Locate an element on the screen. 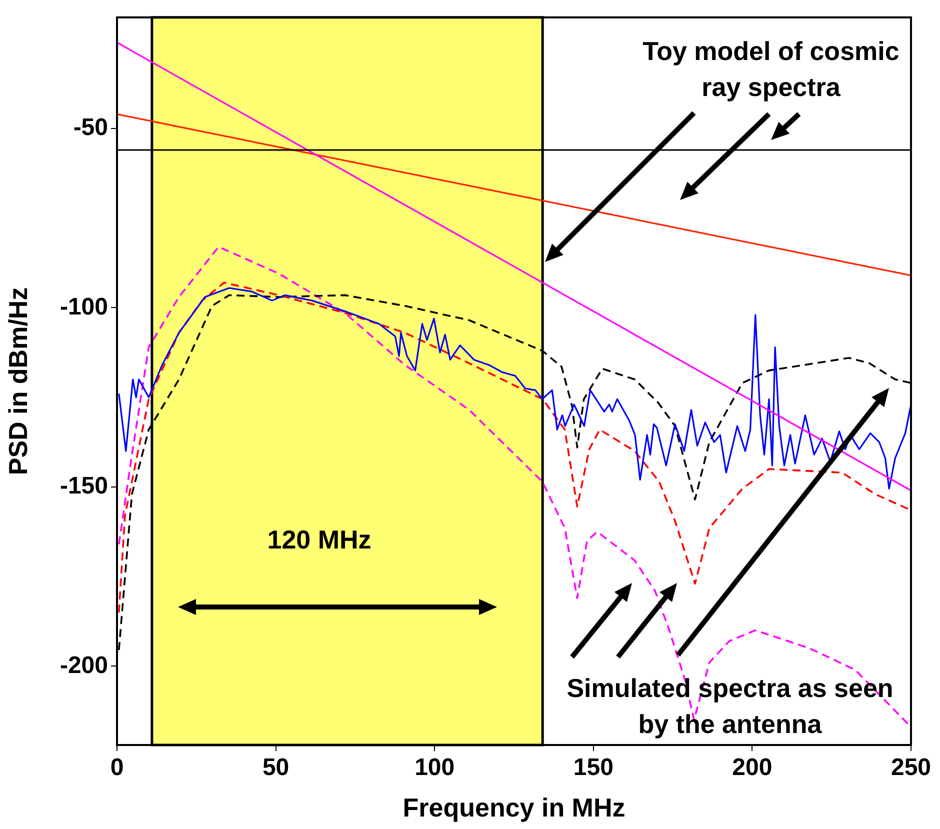 The height and width of the screenshot is (829, 940). y-tick-label: -150 is located at coordinates (84, 486).